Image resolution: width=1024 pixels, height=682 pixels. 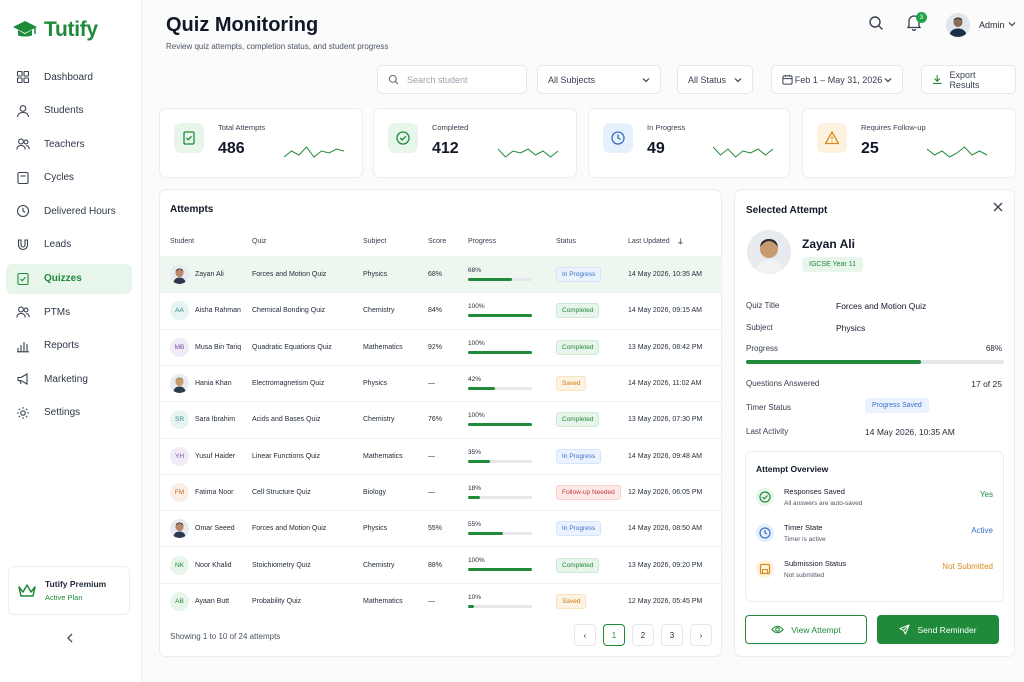 What do you see at coordinates (500, 606) in the screenshot?
I see `progress-bar` at bounding box center [500, 606].